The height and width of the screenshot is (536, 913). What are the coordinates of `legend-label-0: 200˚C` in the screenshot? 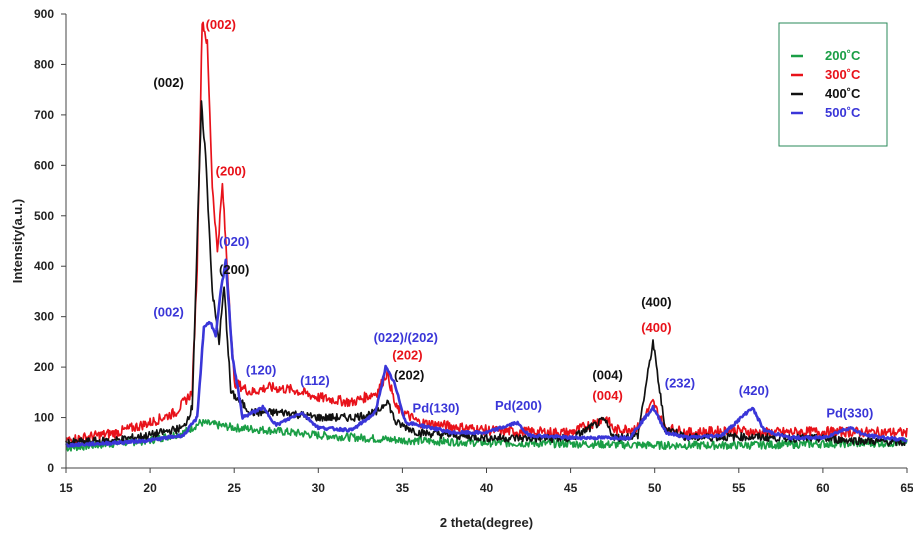 It's located at (843, 55).